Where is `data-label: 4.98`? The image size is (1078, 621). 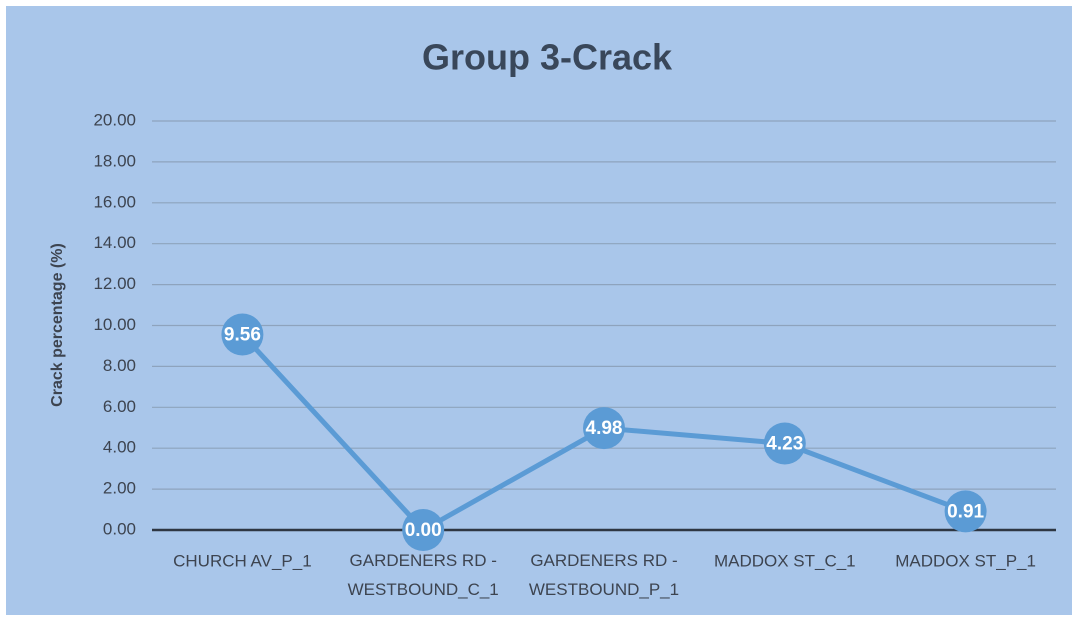 data-label: 4.98 is located at coordinates (604, 428).